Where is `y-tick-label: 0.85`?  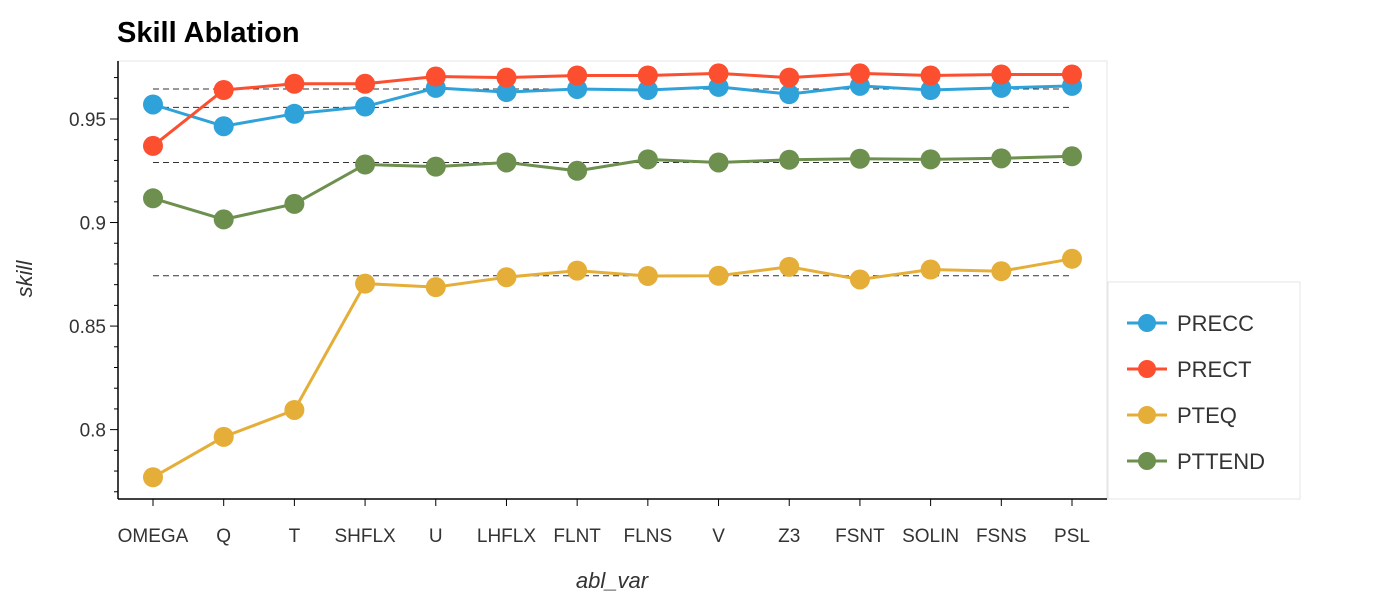
y-tick-label: 0.85 is located at coordinates (87, 327).